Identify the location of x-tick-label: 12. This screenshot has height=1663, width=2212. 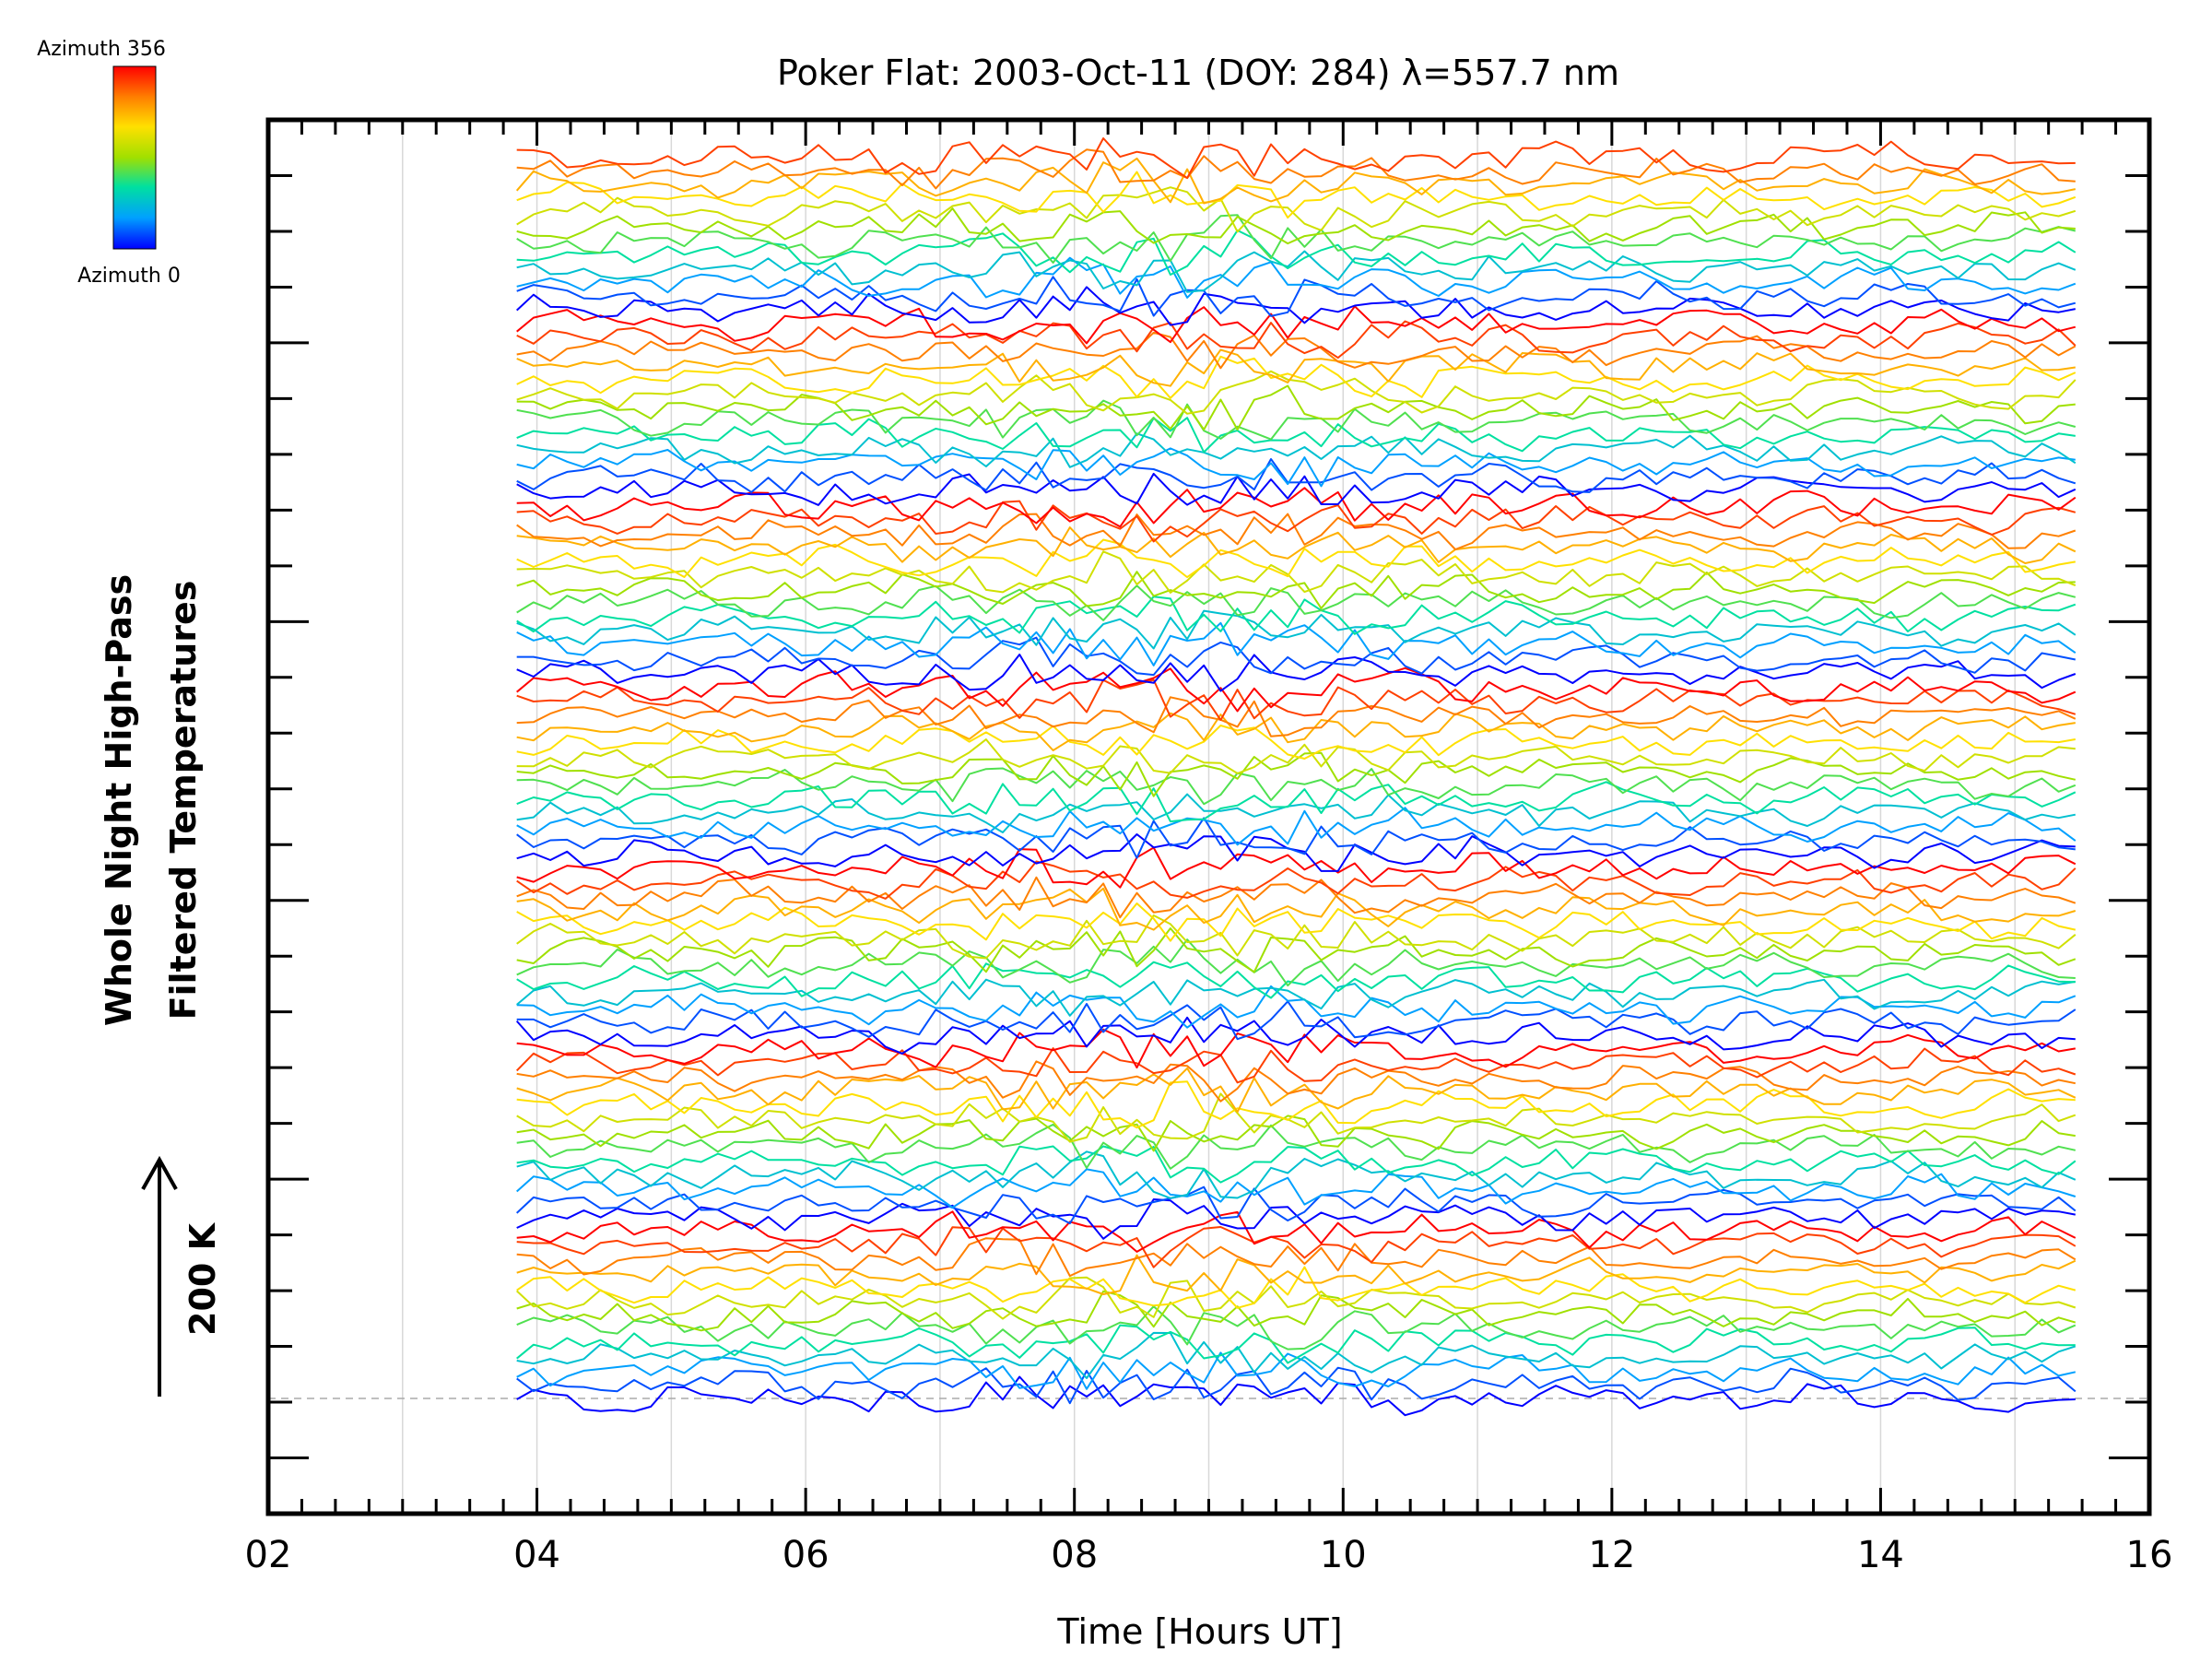
(1611, 1555).